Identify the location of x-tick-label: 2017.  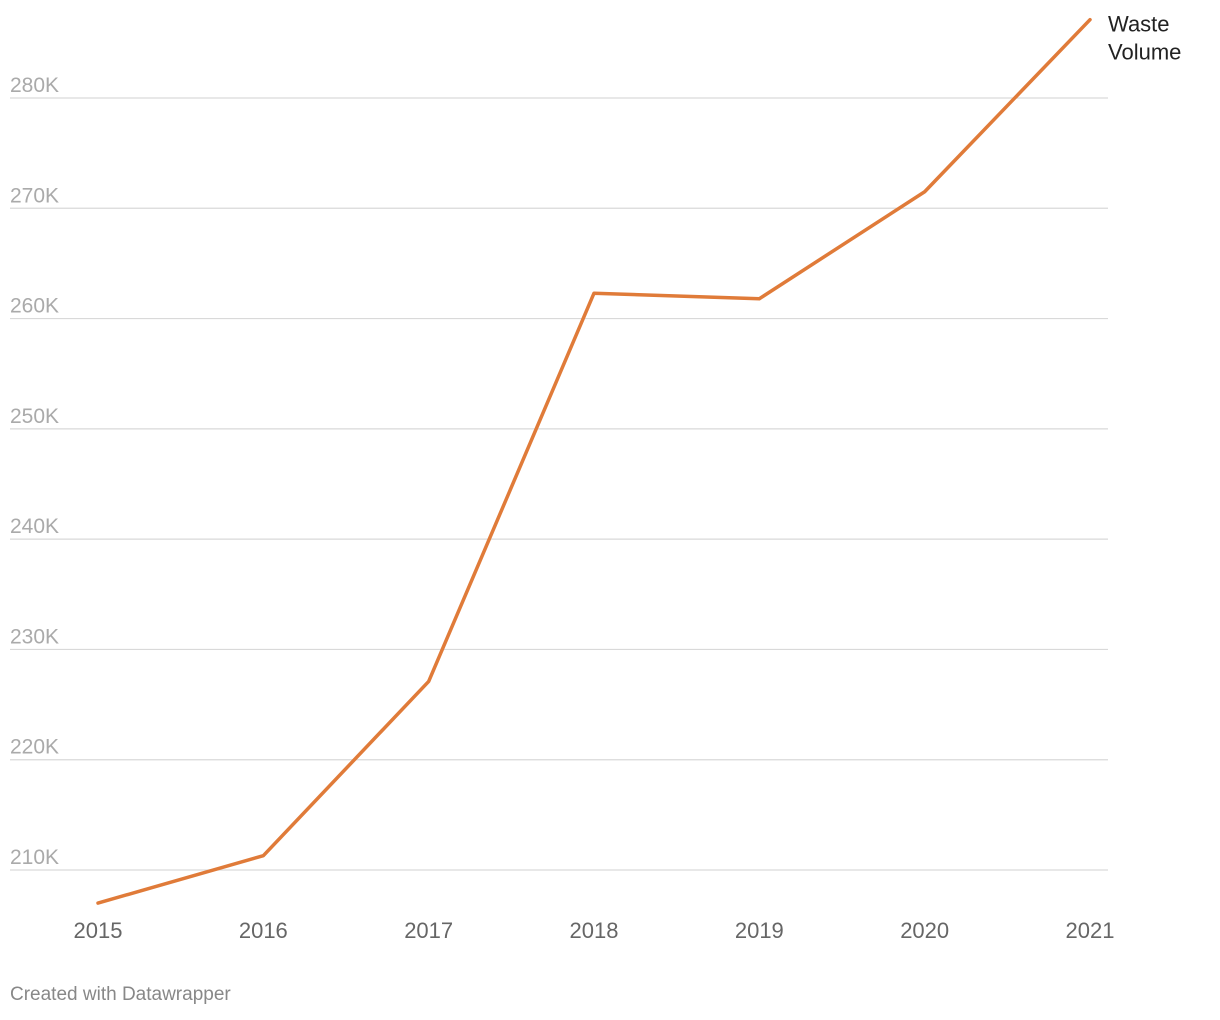
(428, 930).